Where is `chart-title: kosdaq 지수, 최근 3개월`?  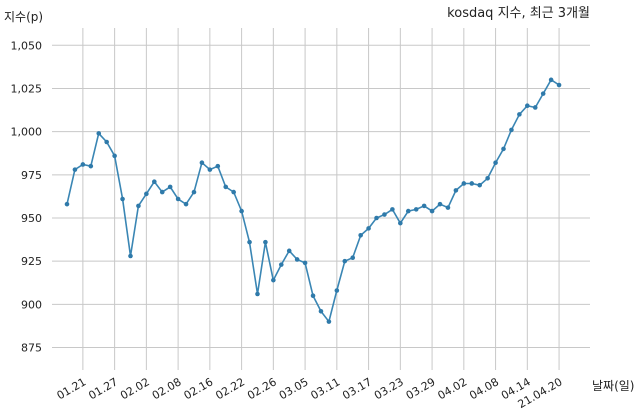
chart-title: kosdaq 지수, 최근 3개월 is located at coordinates (518, 13).